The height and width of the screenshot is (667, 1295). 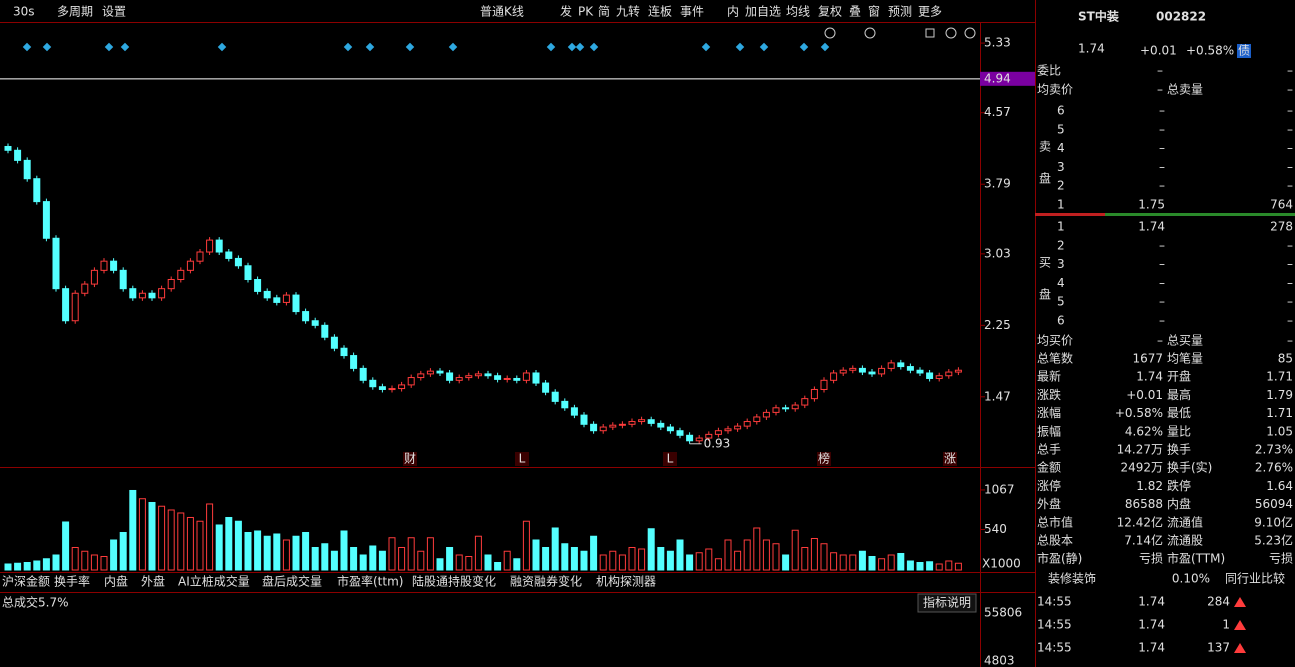 I want to click on indicator-tab: 融资融券变化, so click(x=546, y=581).